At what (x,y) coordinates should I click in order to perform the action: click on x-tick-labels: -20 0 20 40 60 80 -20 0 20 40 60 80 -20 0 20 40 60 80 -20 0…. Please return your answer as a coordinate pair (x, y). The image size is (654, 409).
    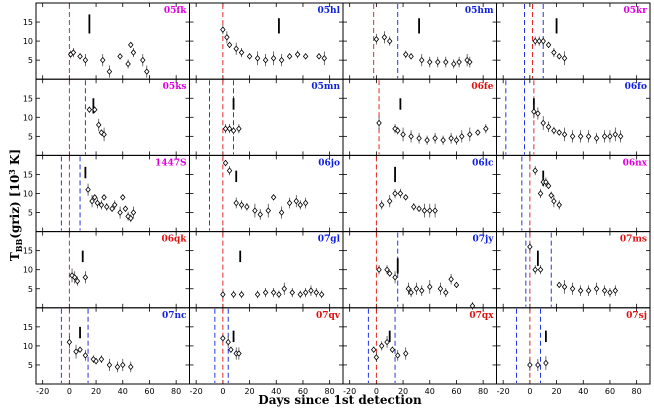
    Looking at the image, I should click on (339, 391).